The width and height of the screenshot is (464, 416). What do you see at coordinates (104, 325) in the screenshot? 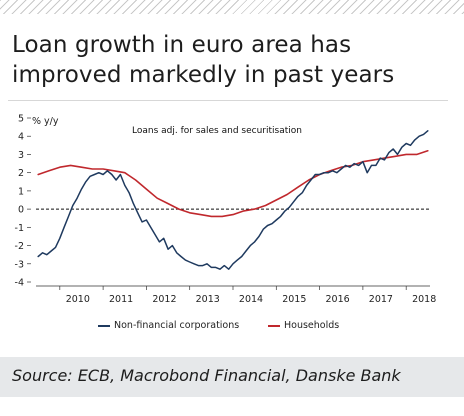
I see `legend-swatch-nfc` at bounding box center [104, 325].